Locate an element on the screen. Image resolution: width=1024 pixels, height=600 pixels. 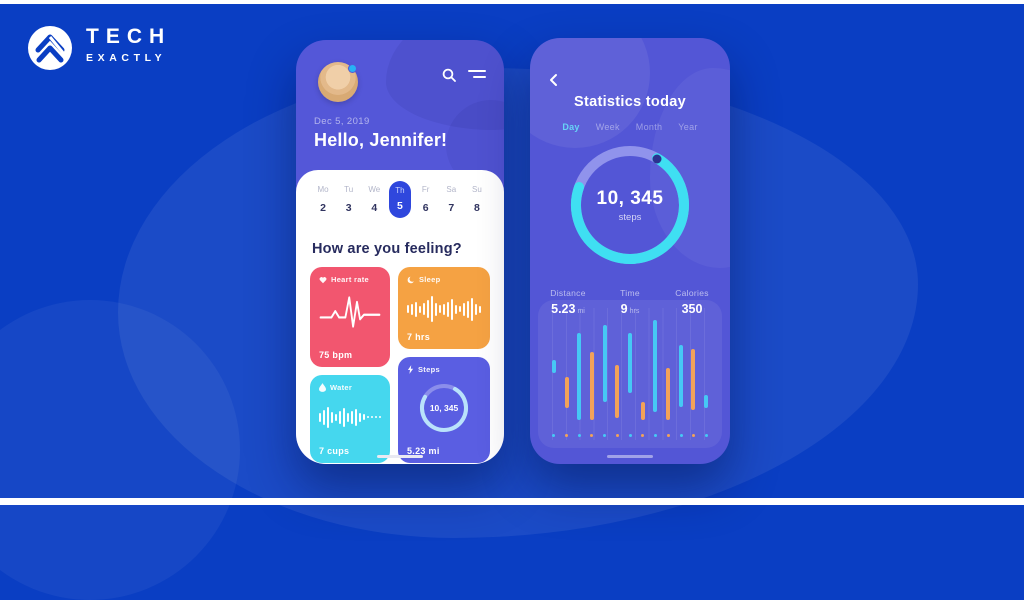
weekday-mo: Mo 2 is located at coordinates (323, 199).